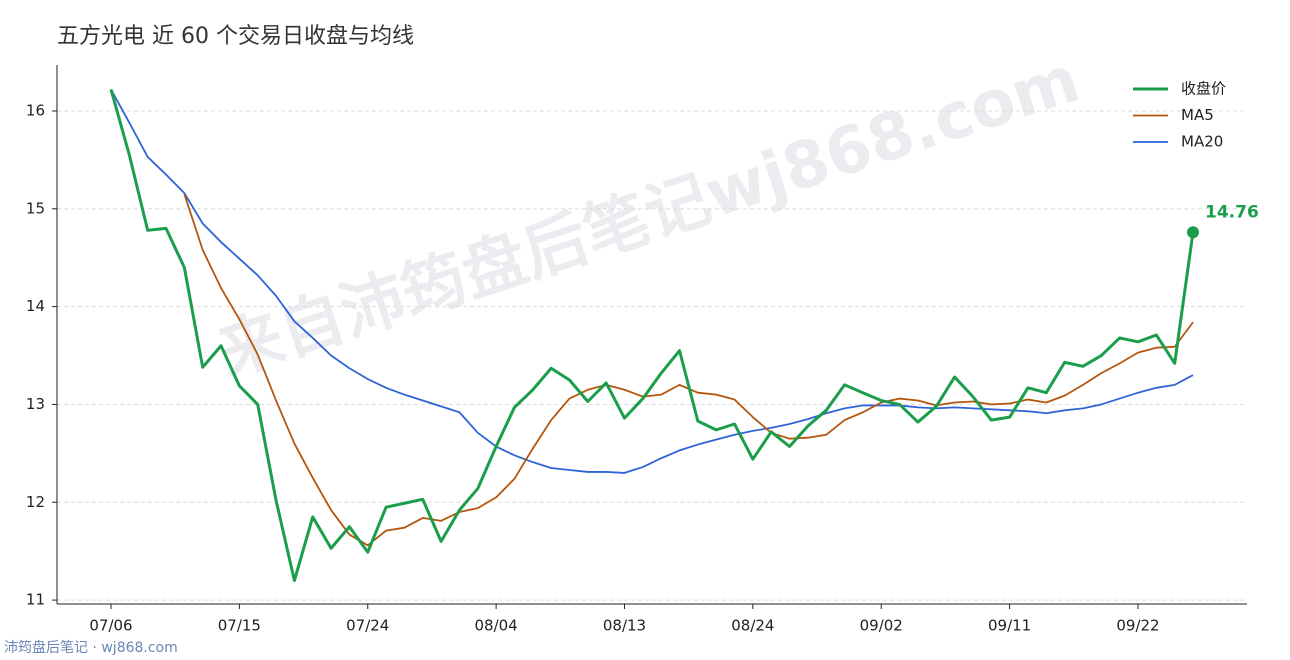 The width and height of the screenshot is (1290, 660). Describe the element at coordinates (1203, 89) in the screenshot. I see `legend-label: 收盘价` at that location.